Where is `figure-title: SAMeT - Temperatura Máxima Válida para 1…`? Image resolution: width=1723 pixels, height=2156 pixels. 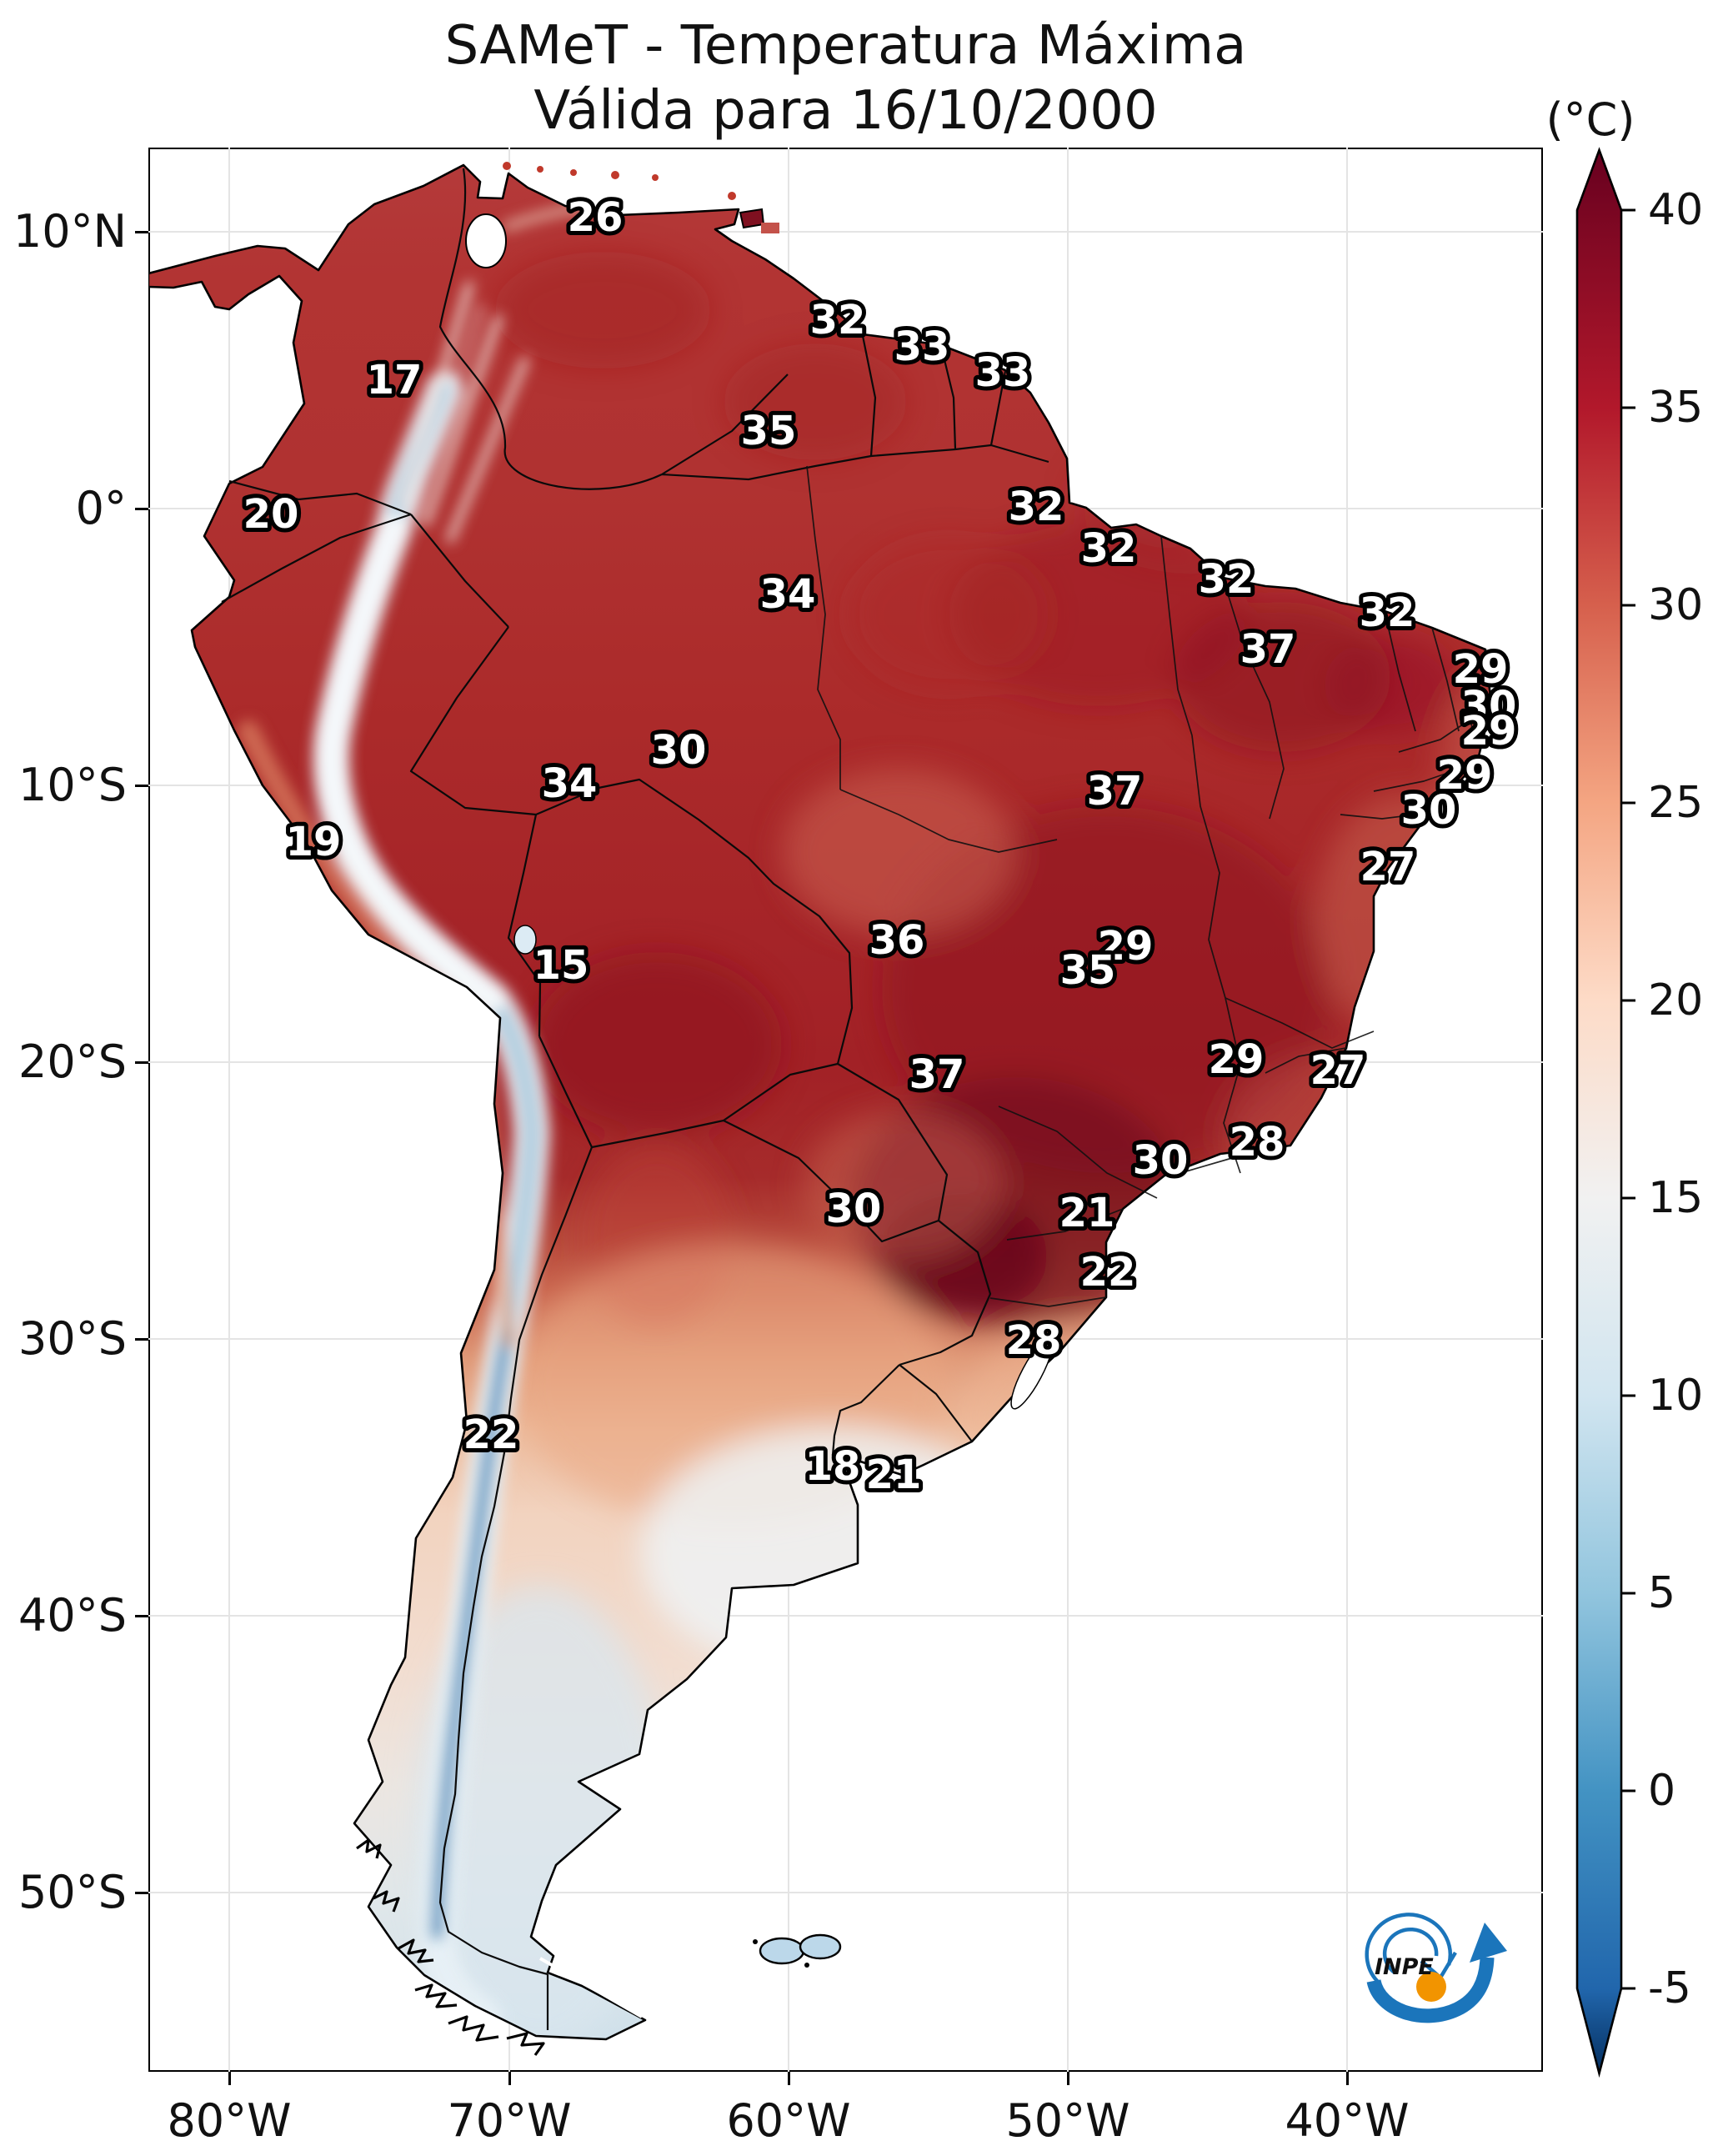 figure-title: SAMeT - Temperatura Máxima Válida para 1… is located at coordinates (845, 78).